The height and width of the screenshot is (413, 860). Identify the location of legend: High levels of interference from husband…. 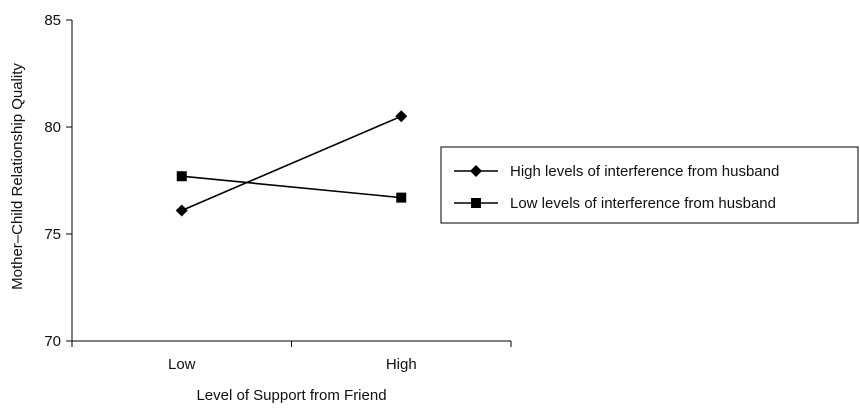
(649, 185).